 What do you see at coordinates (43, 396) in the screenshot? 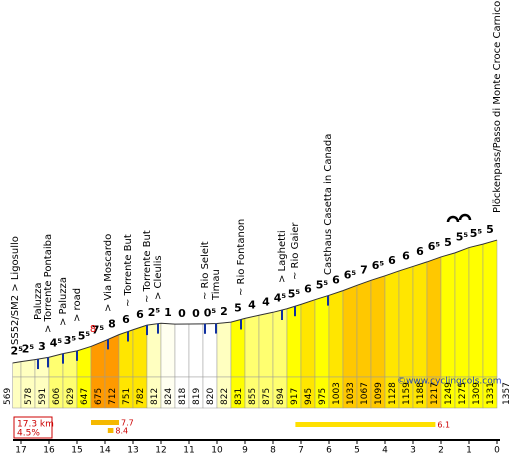
I see `elevation-label: 591` at bounding box center [43, 396].